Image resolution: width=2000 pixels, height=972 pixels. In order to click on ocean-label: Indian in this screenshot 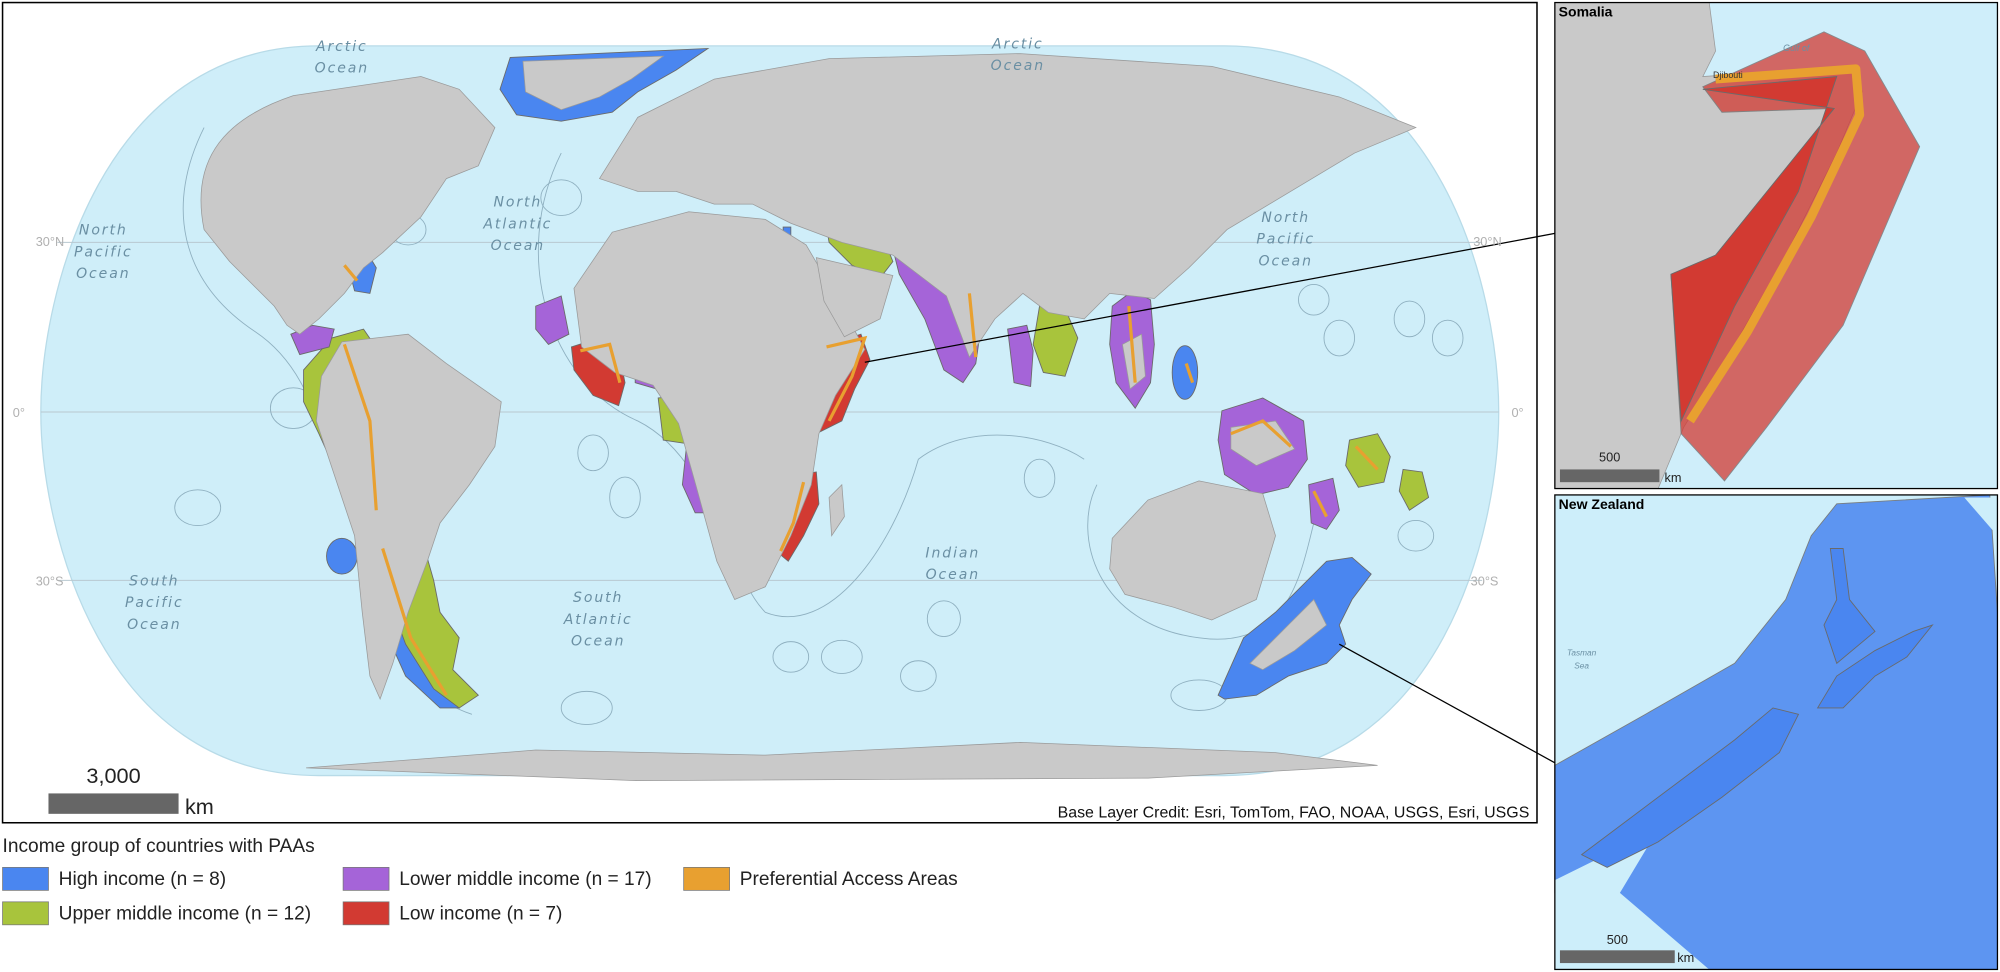, I will do `click(952, 553)`.